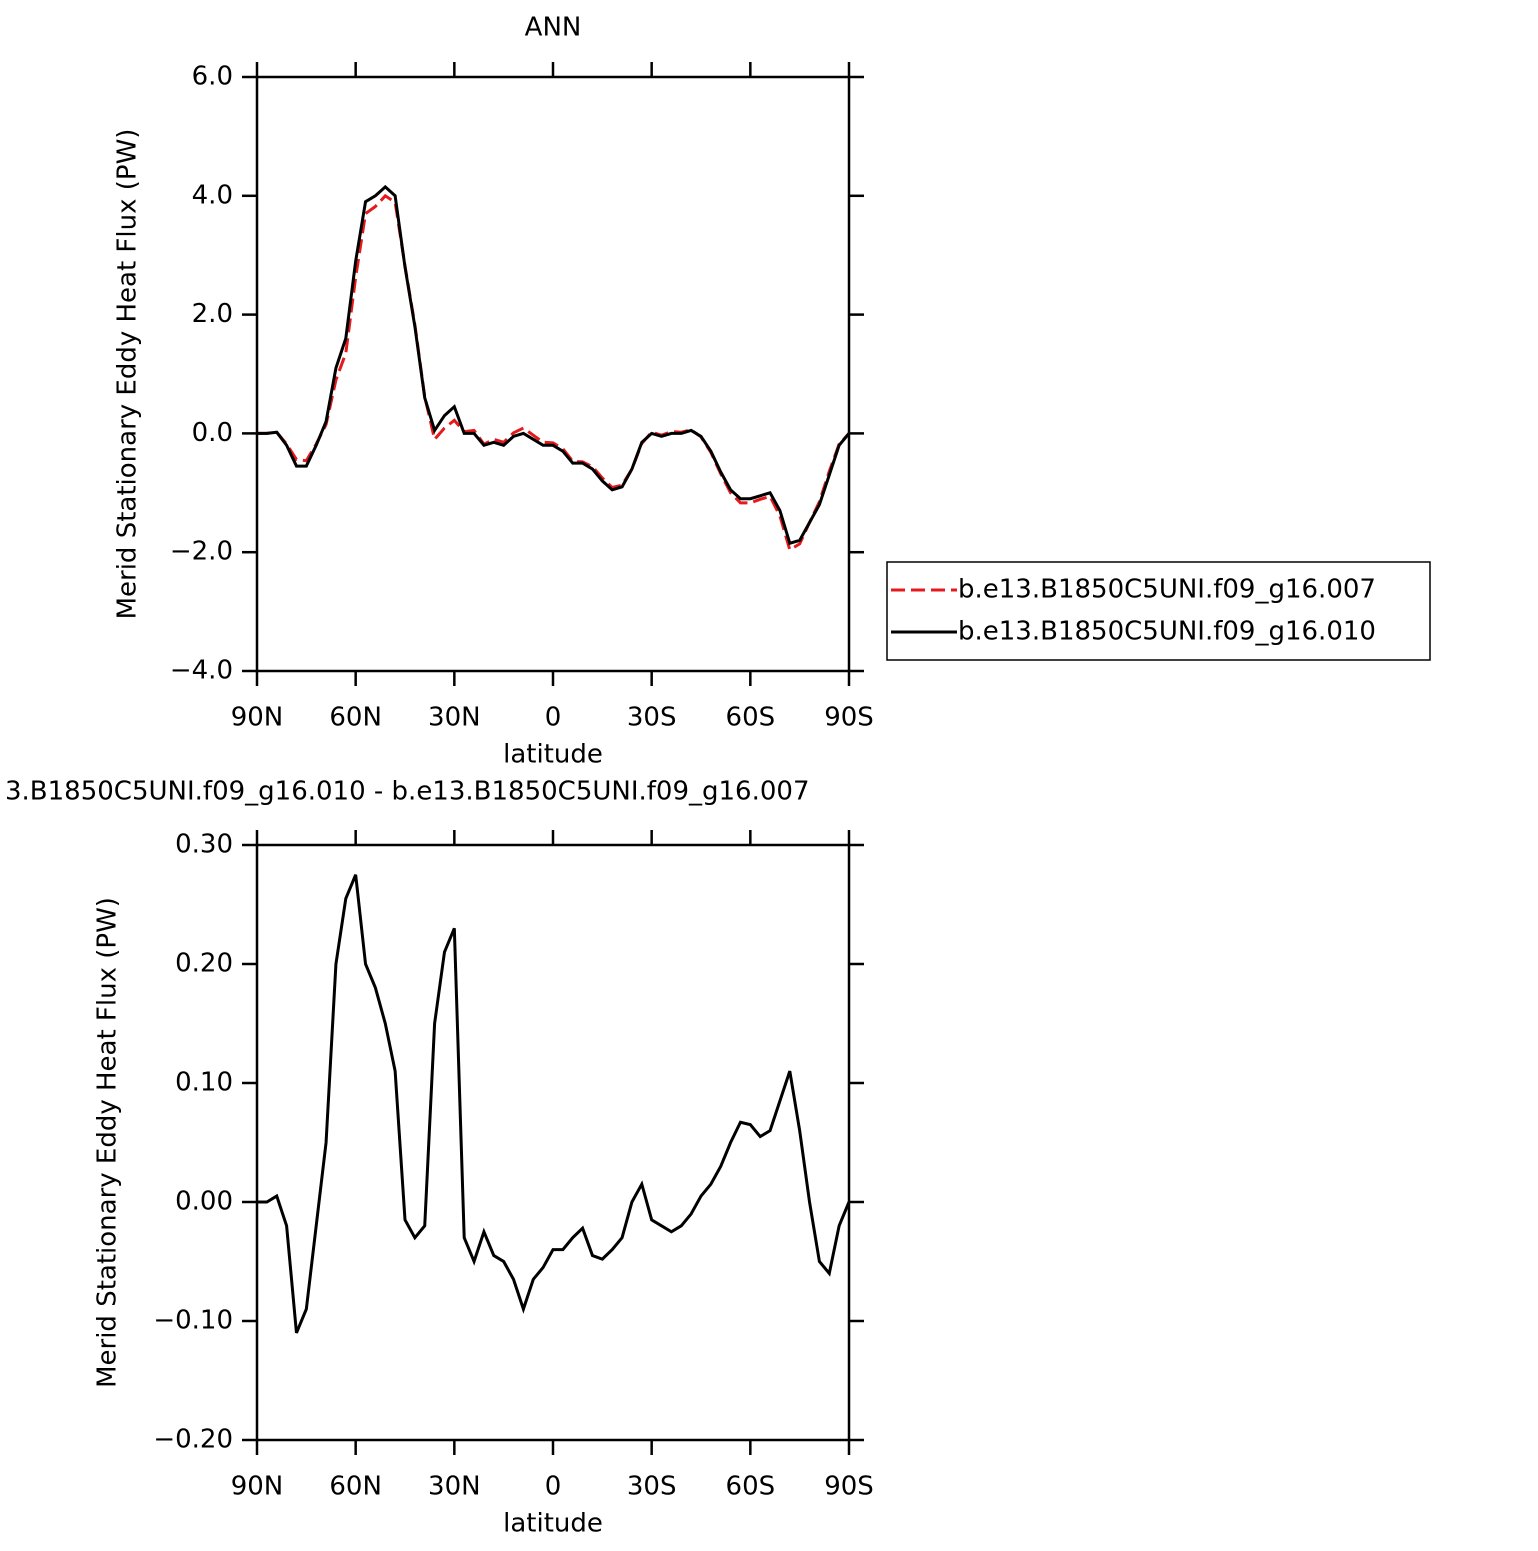  What do you see at coordinates (193, 1440) in the screenshot?
I see `y-tick-label: −0.20` at bounding box center [193, 1440].